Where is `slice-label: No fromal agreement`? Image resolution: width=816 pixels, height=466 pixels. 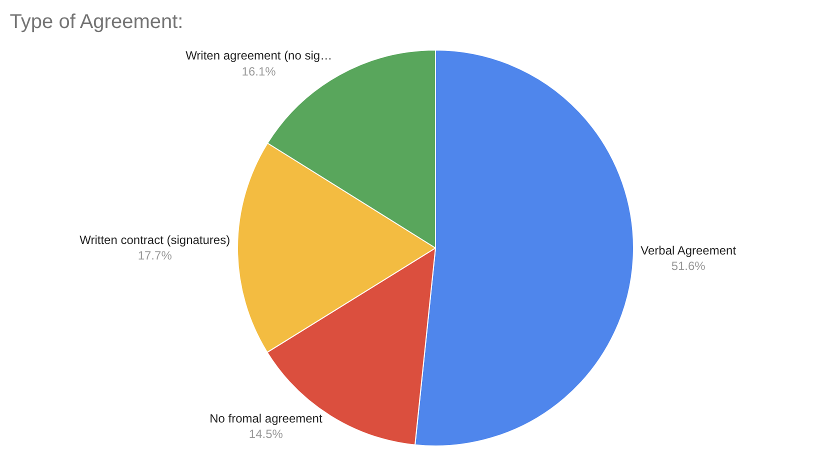 slice-label: No fromal agreement is located at coordinates (266, 419).